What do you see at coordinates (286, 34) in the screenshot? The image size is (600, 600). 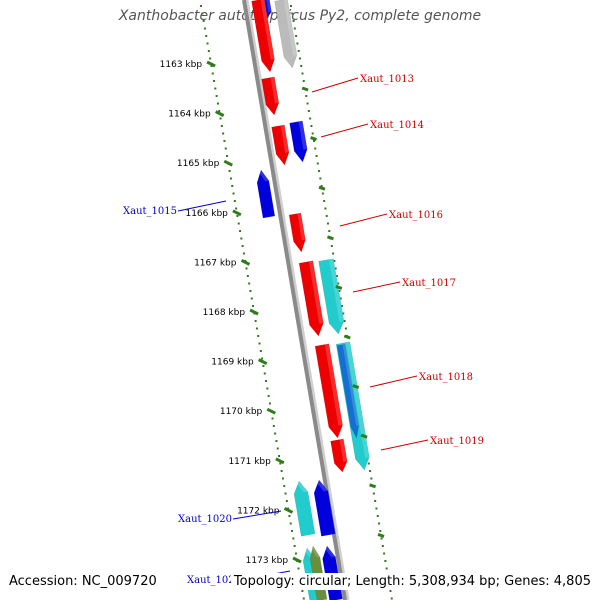 I see `gray-cds-feature` at bounding box center [286, 34].